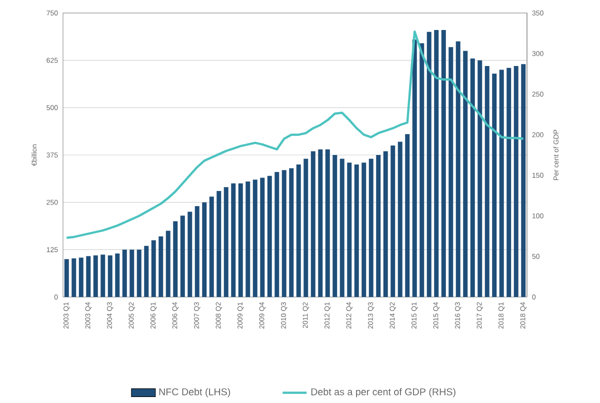  Describe the element at coordinates (194, 393) in the screenshot. I see `legend-label: NFC Debt (LHS)` at that location.